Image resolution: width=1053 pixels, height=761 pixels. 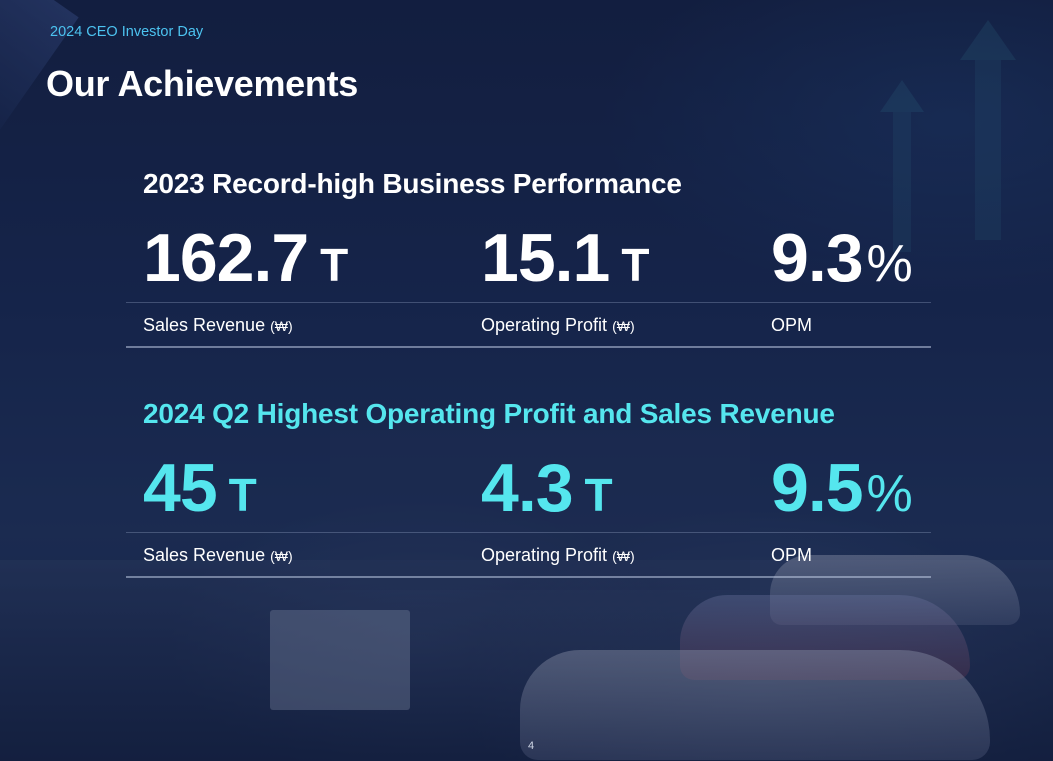 I want to click on metric-value: 9.5, so click(x=817, y=488).